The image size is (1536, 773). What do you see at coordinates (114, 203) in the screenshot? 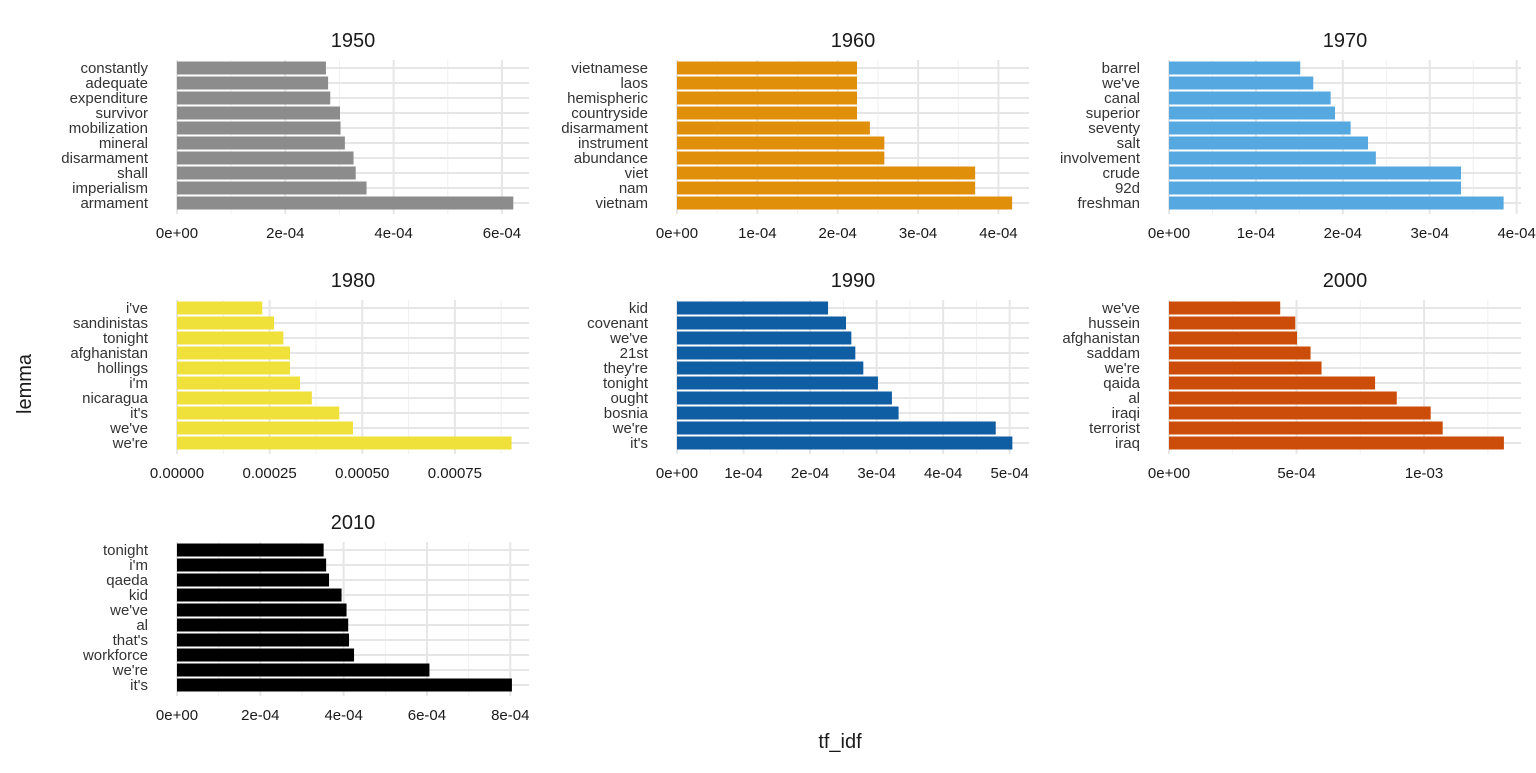
I see `category-label: armament` at bounding box center [114, 203].